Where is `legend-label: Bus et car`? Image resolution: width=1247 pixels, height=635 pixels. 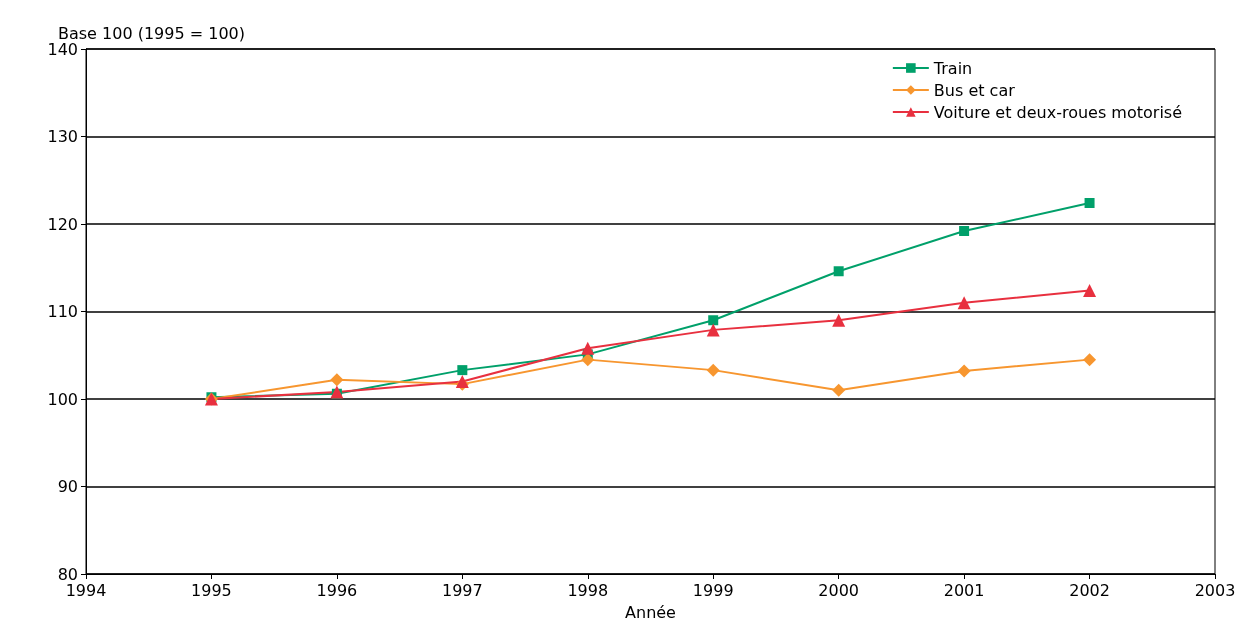
legend-label: Bus et car is located at coordinates (974, 90).